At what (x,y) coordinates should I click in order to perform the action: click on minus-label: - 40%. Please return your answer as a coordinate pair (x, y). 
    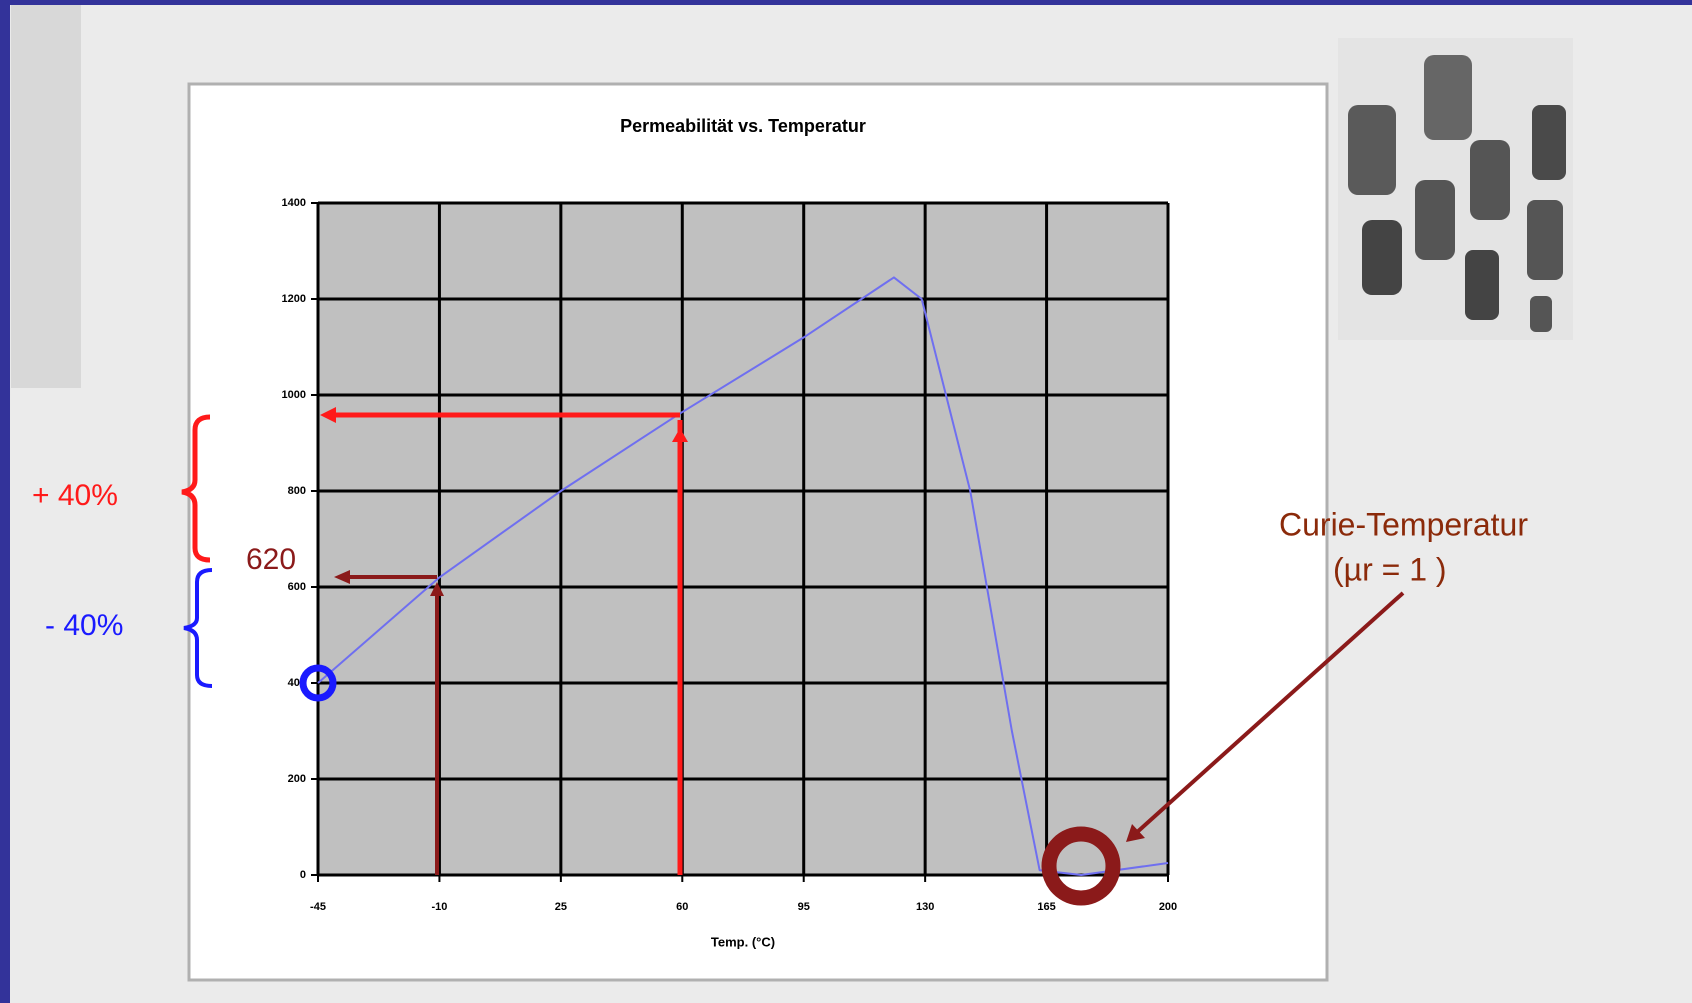
    Looking at the image, I should click on (84, 625).